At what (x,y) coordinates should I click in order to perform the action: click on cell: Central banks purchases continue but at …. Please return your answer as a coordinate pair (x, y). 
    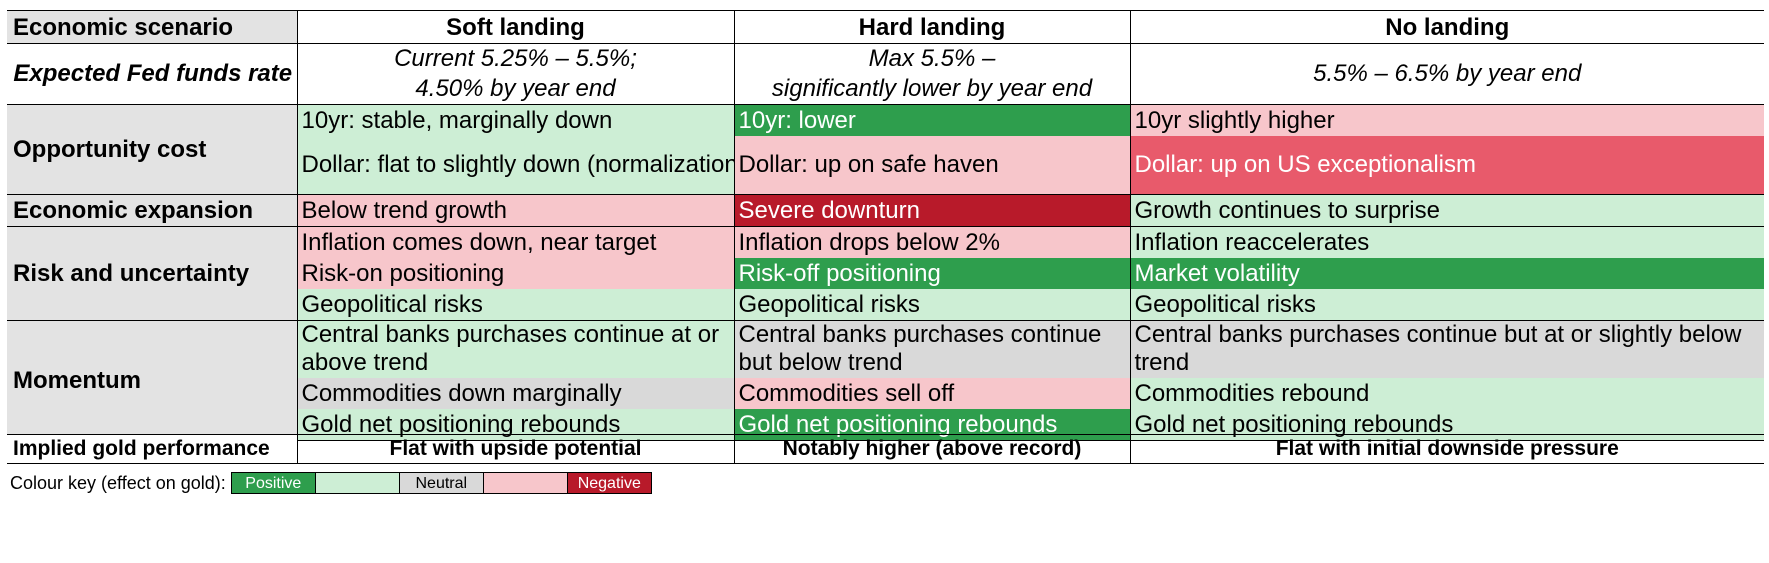
    Looking at the image, I should click on (1447, 349).